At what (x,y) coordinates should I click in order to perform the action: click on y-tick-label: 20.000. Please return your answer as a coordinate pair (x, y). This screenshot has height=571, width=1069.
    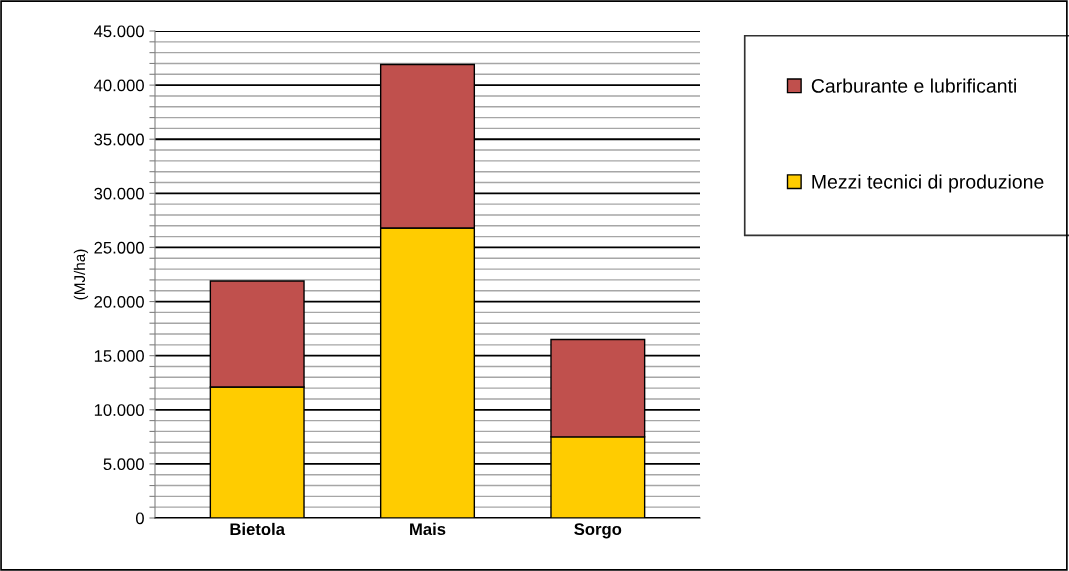
    Looking at the image, I should click on (119, 301).